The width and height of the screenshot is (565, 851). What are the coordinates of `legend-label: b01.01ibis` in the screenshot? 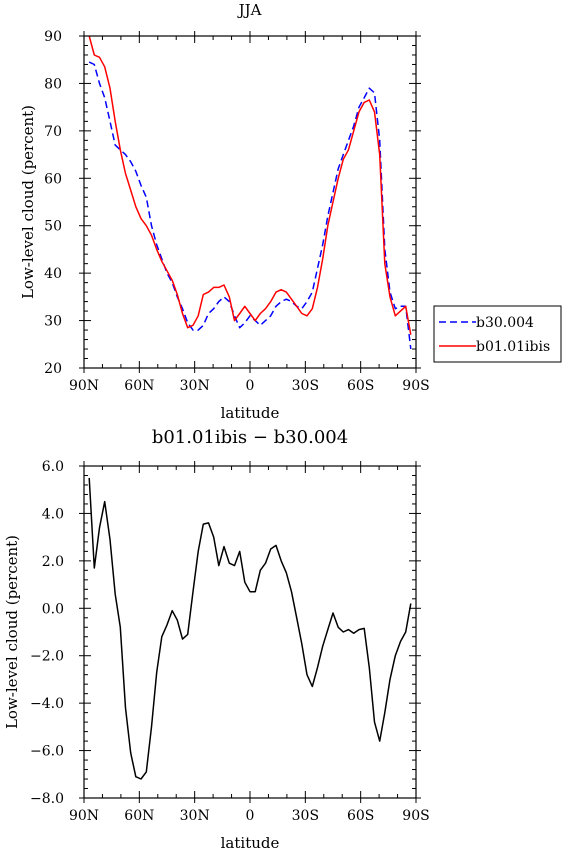 It's located at (513, 347).